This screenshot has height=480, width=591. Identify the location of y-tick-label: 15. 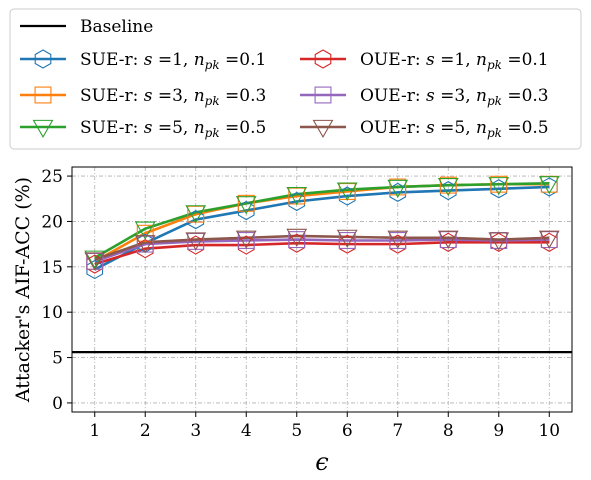
(52, 268).